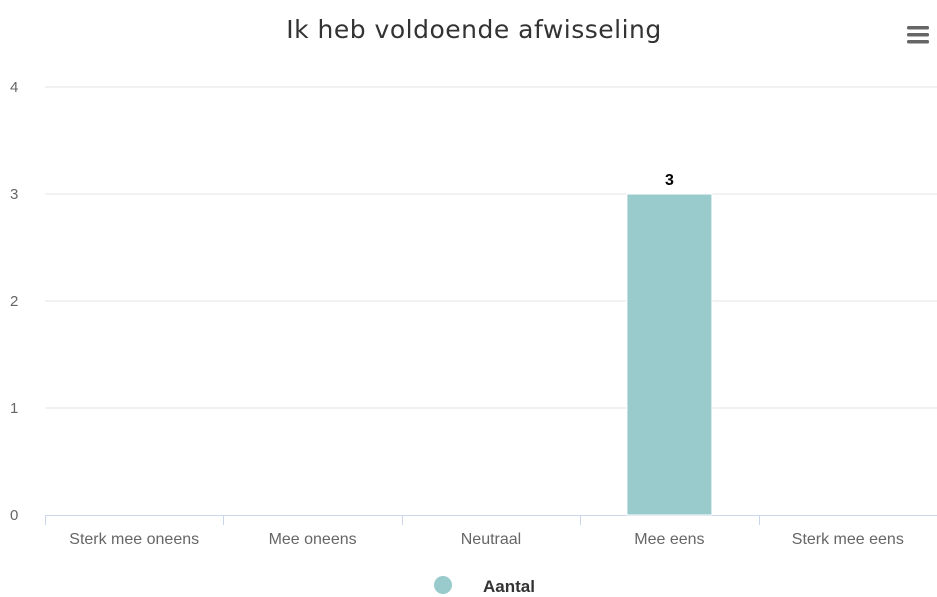 This screenshot has height=597, width=937. I want to click on y-tick-label: 0, so click(14, 515).